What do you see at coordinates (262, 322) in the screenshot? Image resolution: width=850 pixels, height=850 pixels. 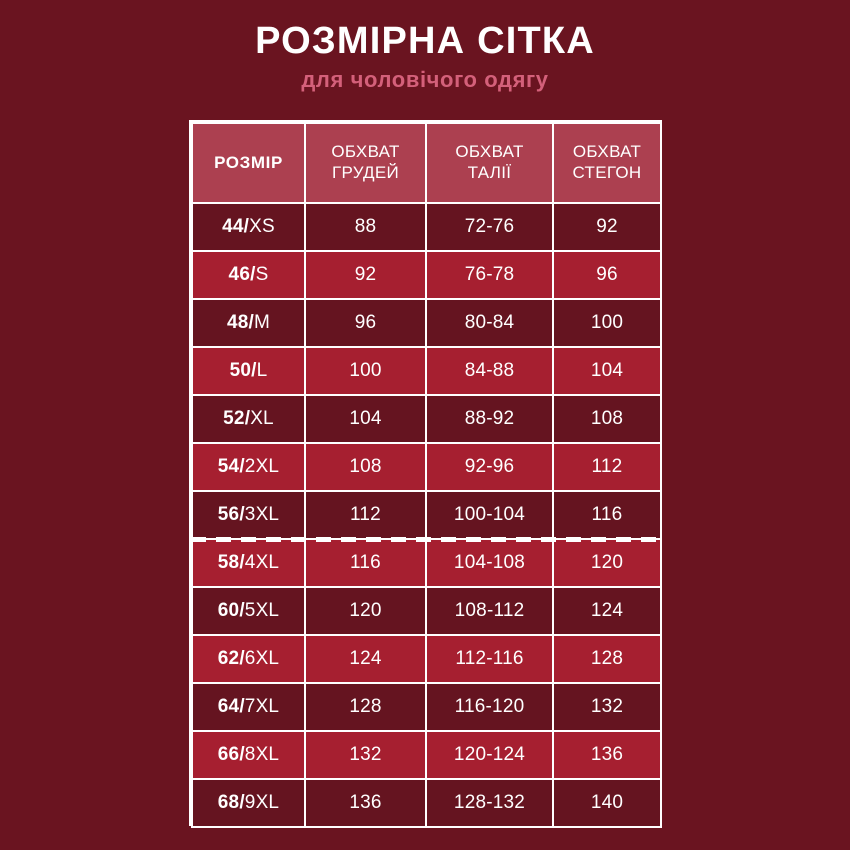 I see `size-letter: M` at bounding box center [262, 322].